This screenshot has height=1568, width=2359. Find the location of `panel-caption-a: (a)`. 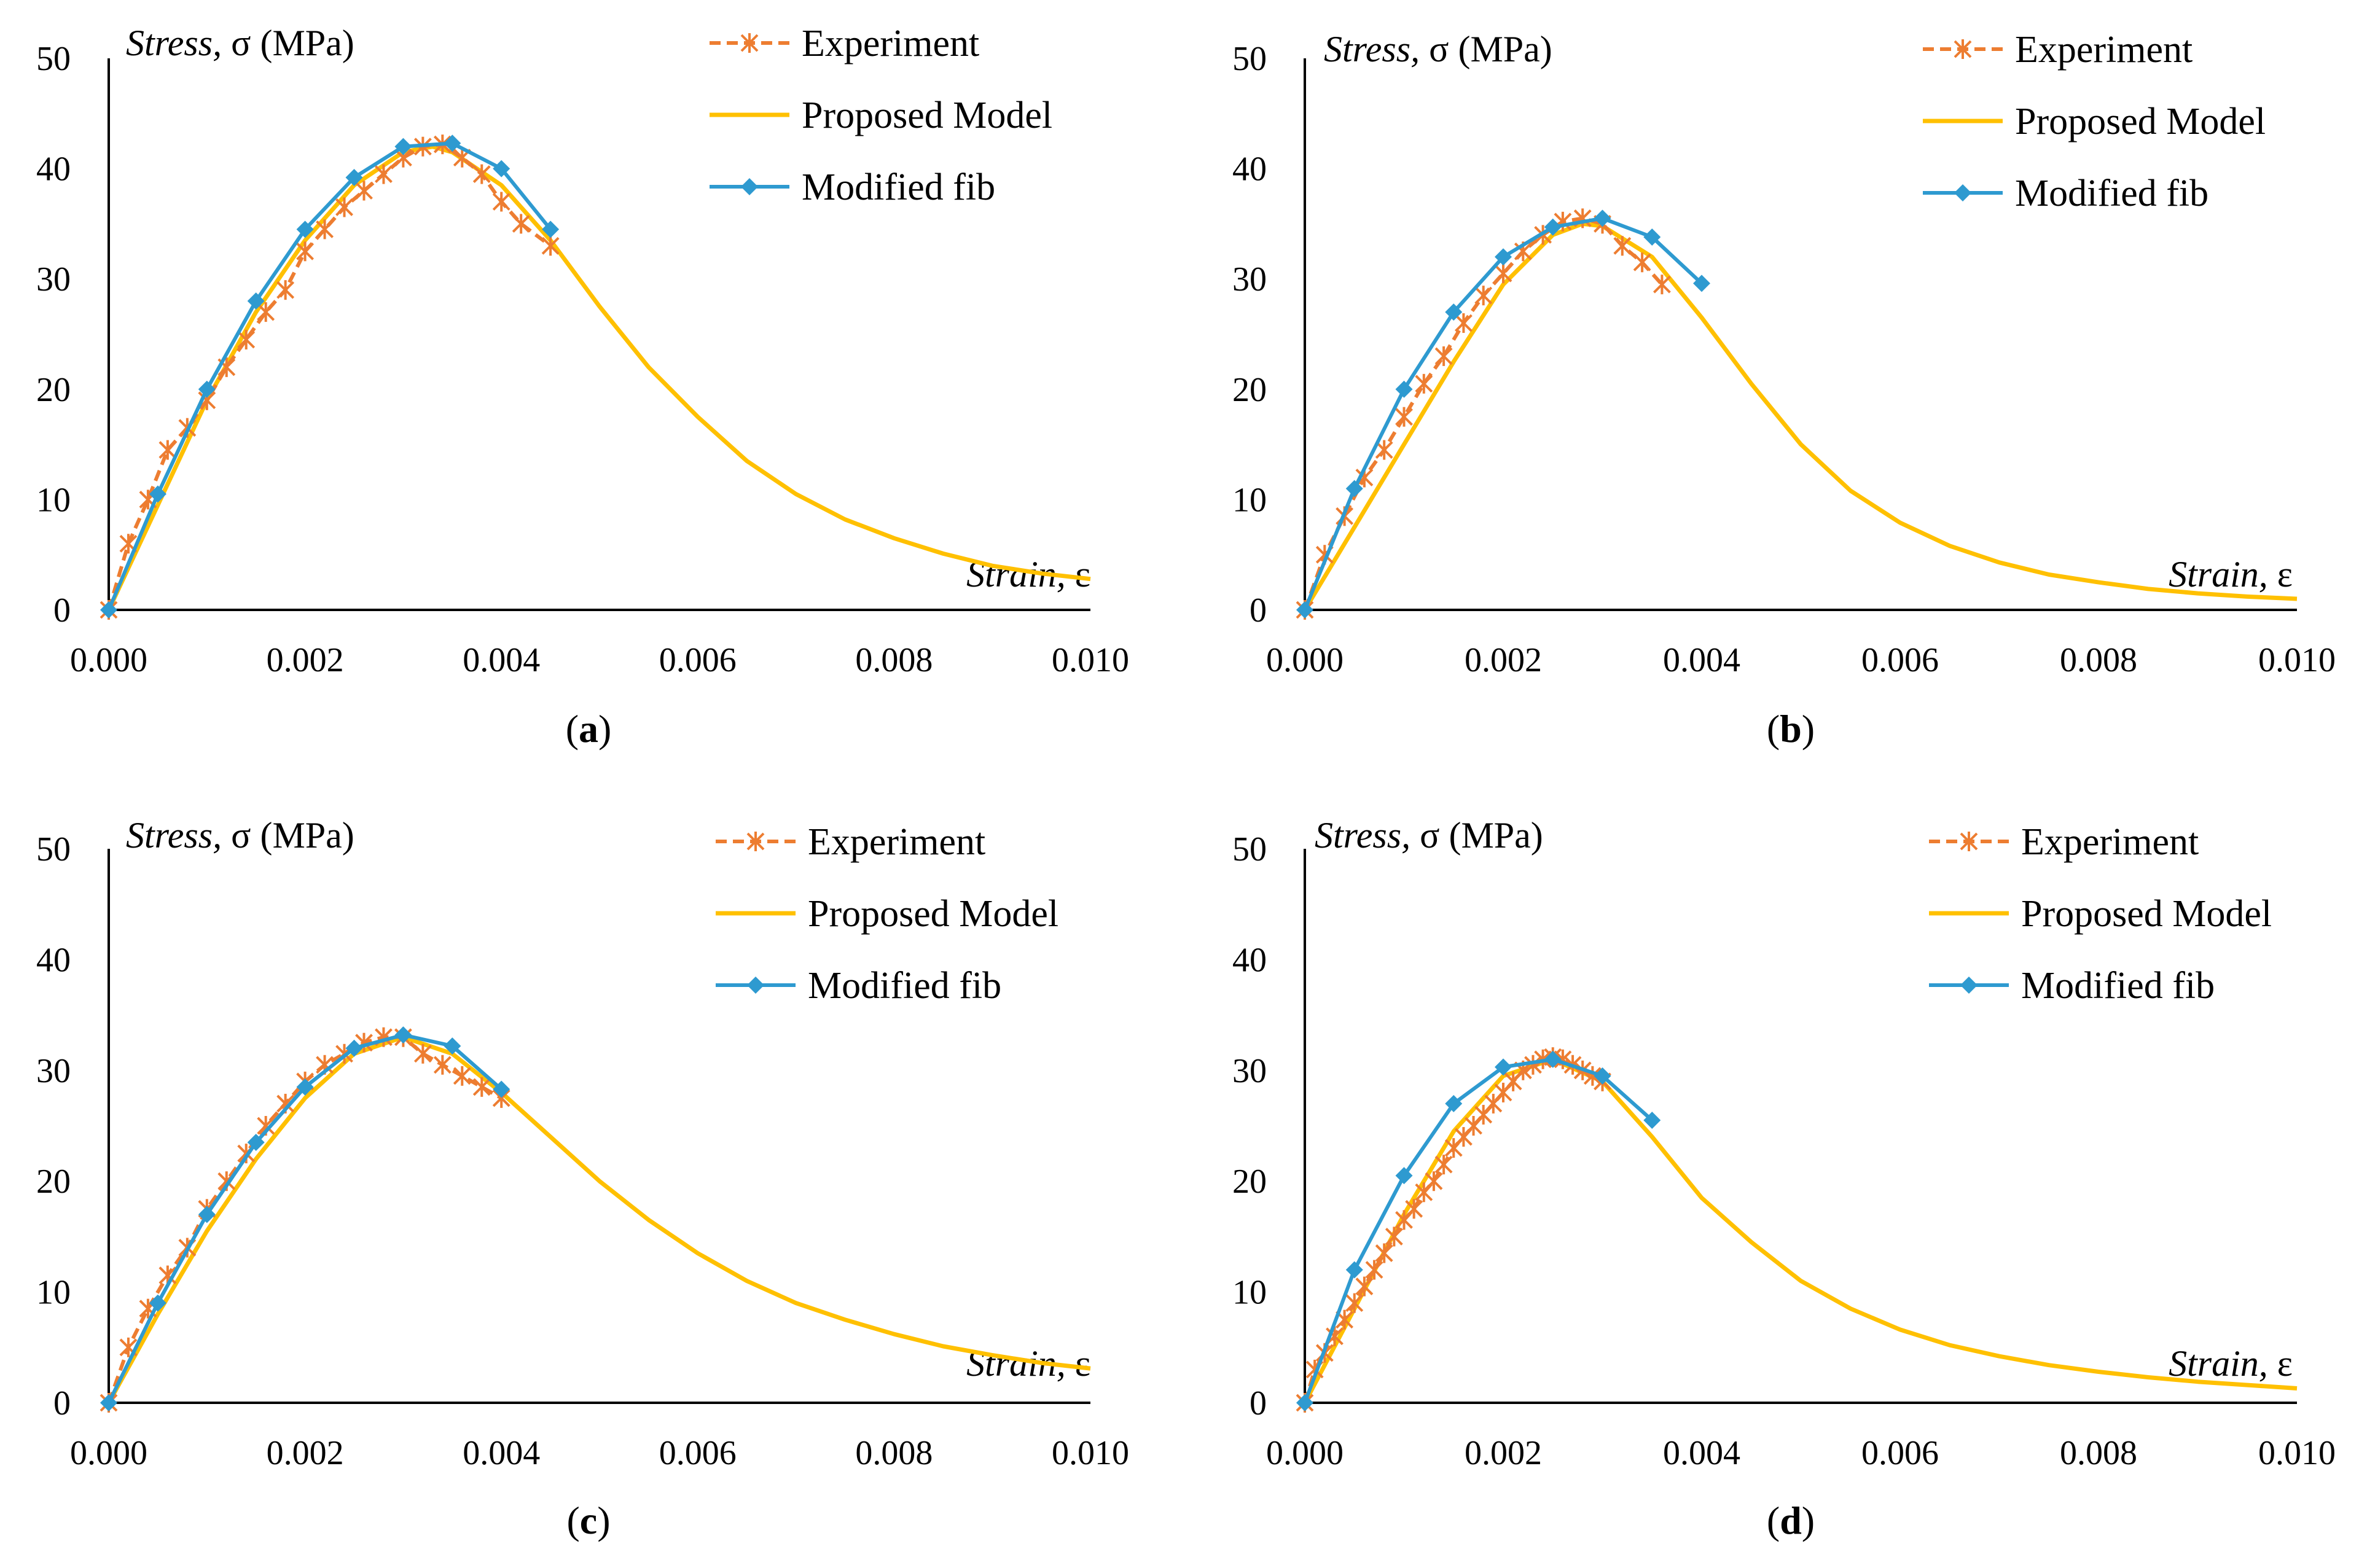

panel-caption-a: (a) is located at coordinates (589, 729).